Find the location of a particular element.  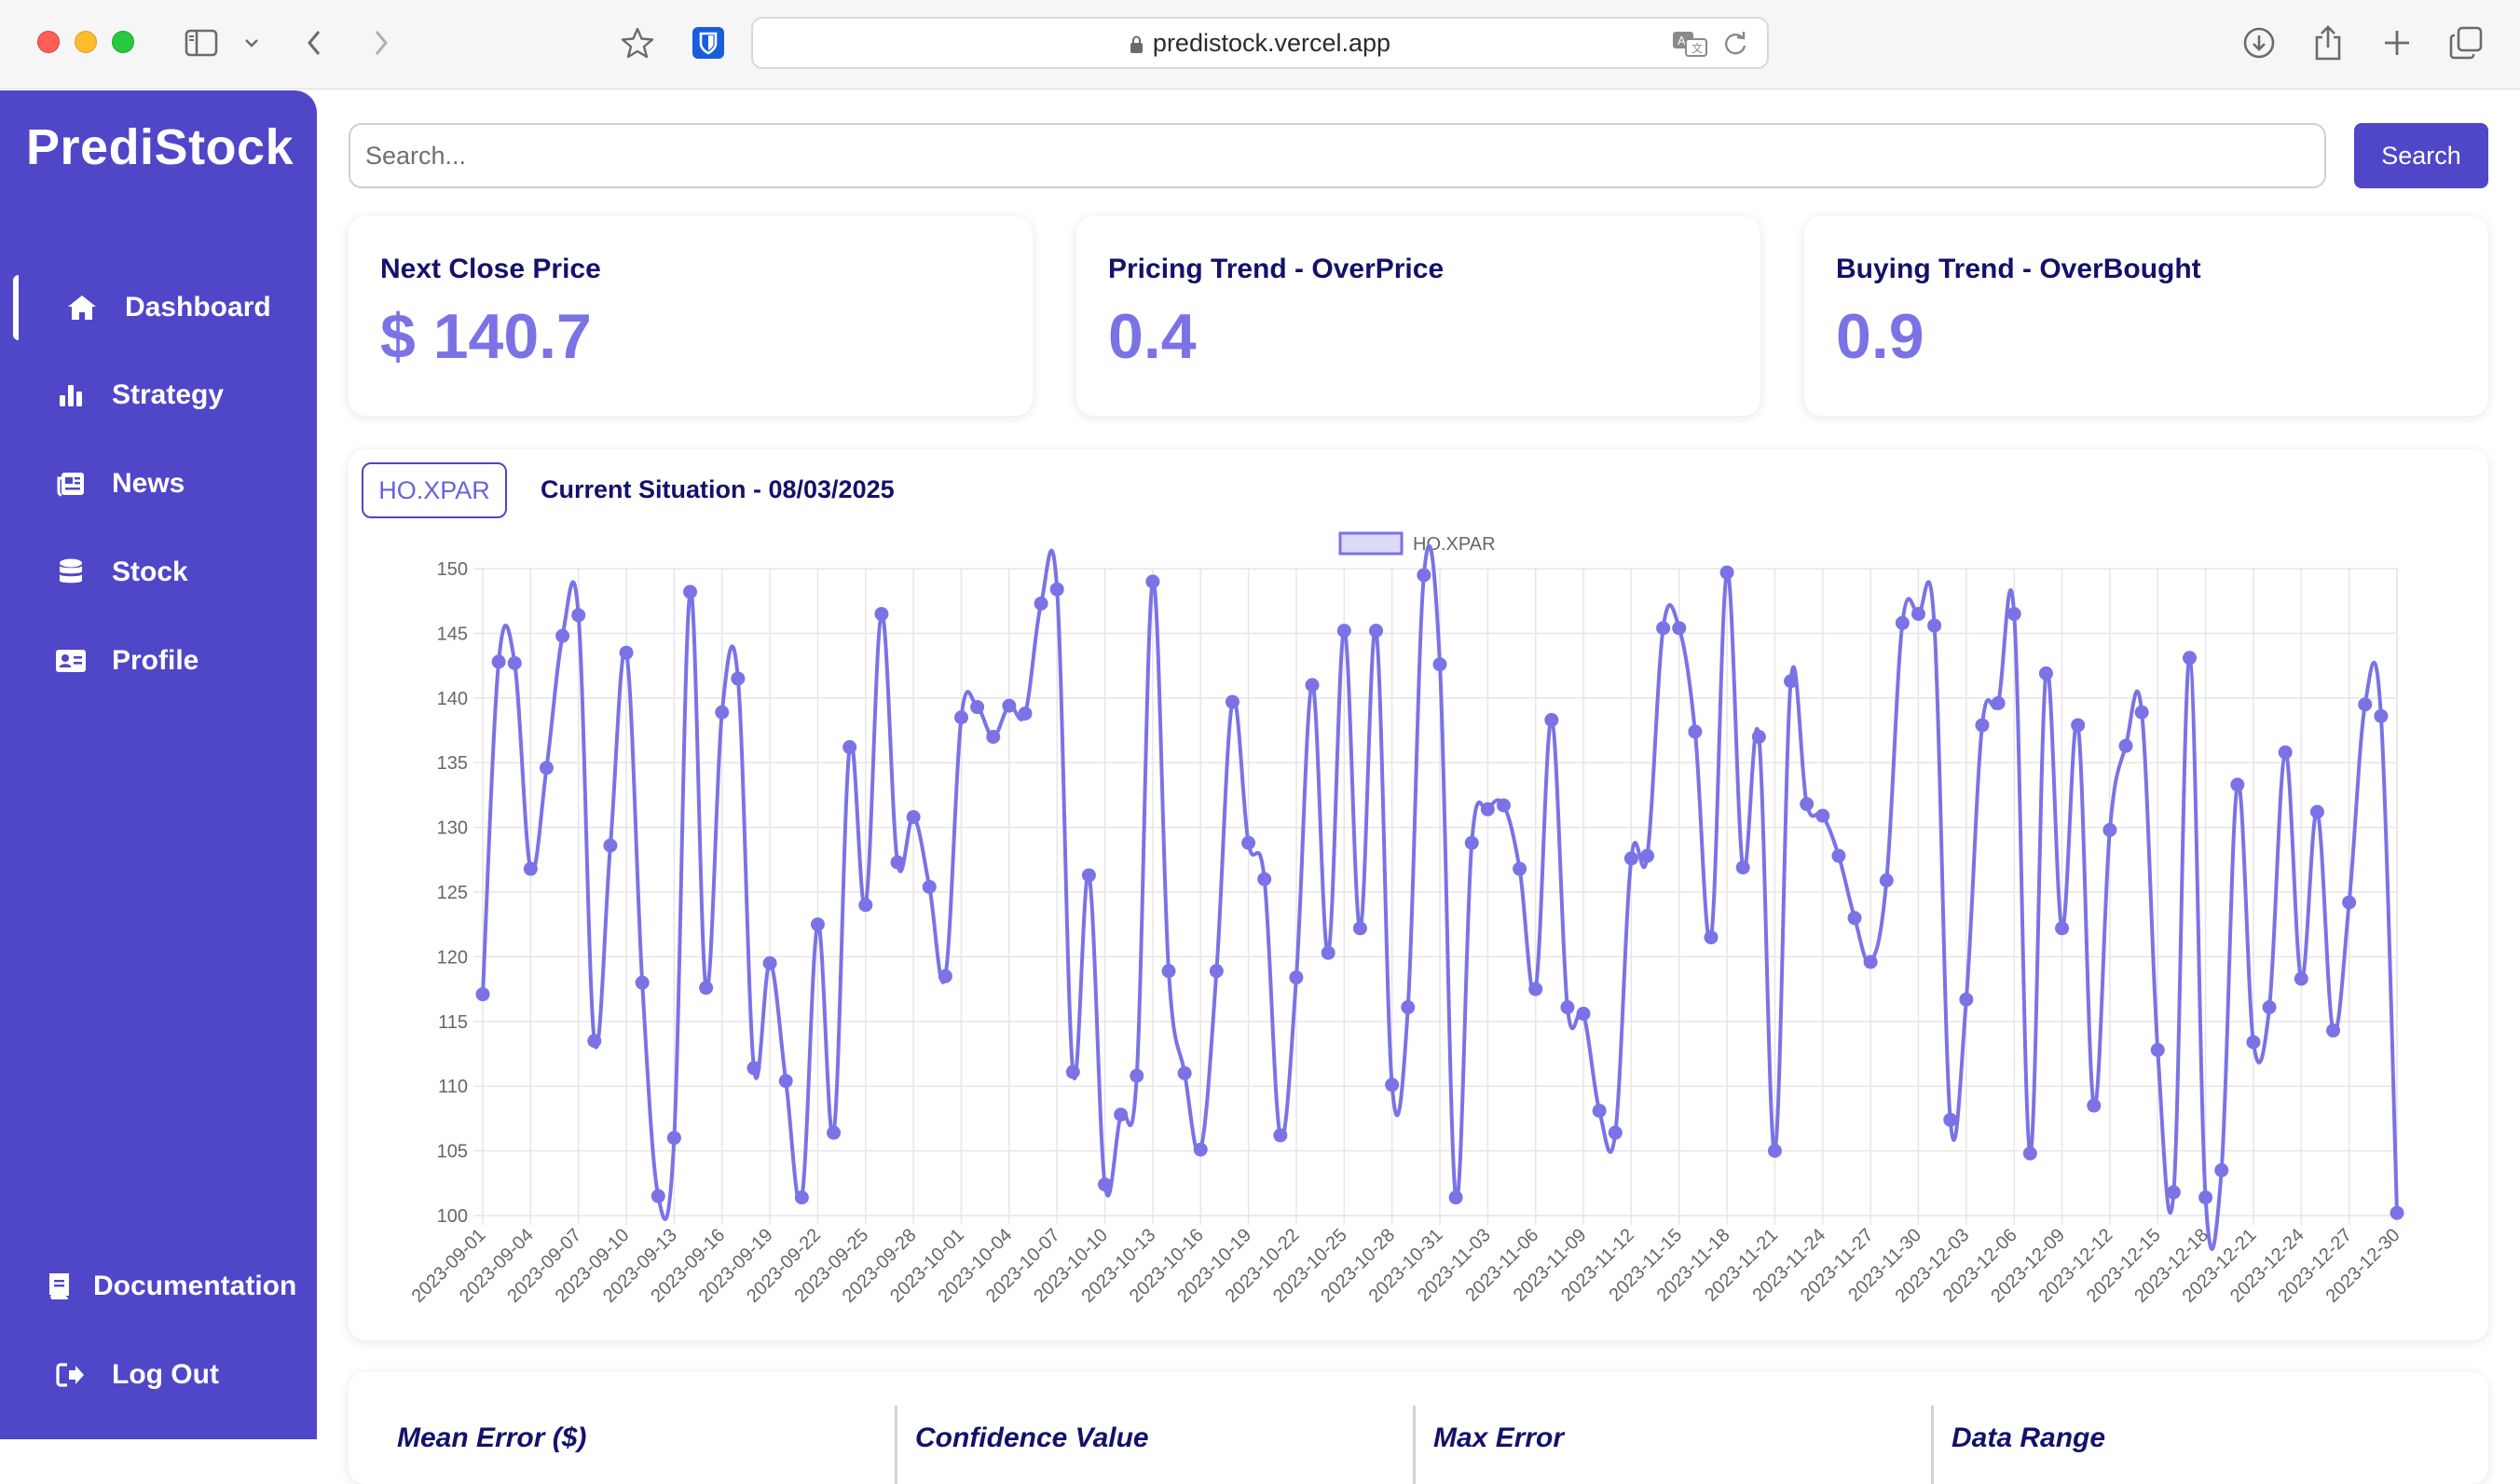

sidebar-item-news: News is located at coordinates (162, 483).